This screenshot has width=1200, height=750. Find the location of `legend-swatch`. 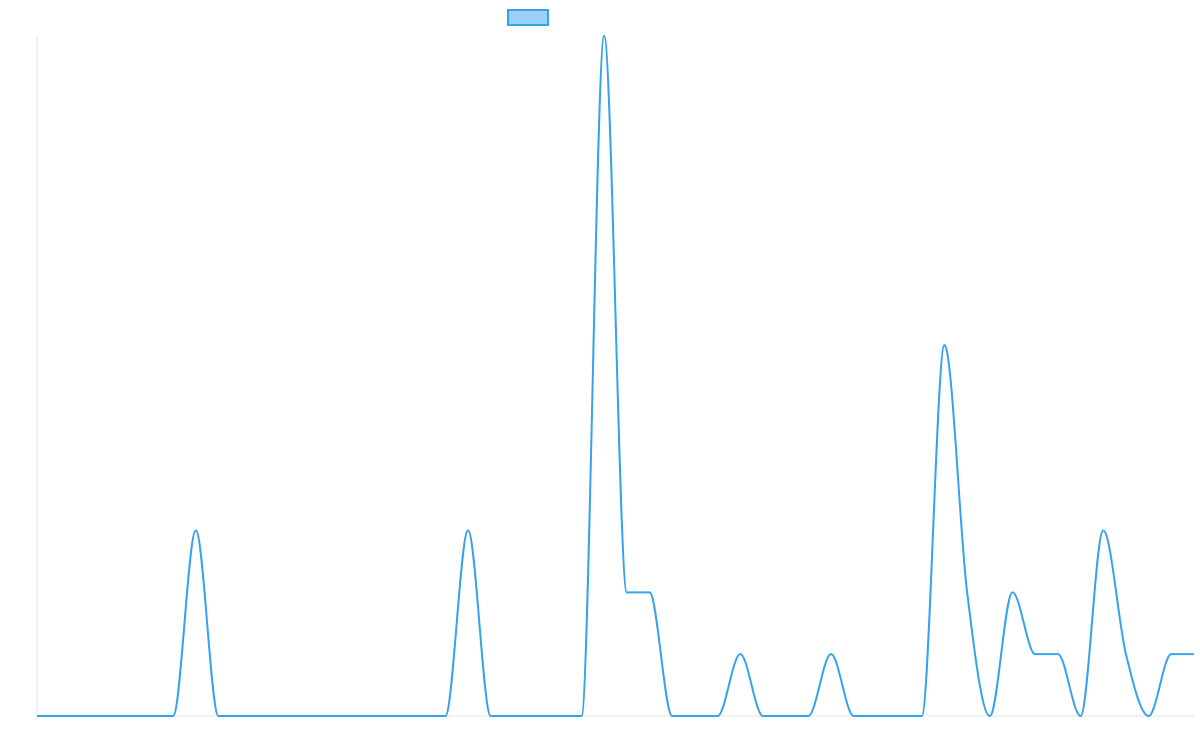

legend-swatch is located at coordinates (528, 17).